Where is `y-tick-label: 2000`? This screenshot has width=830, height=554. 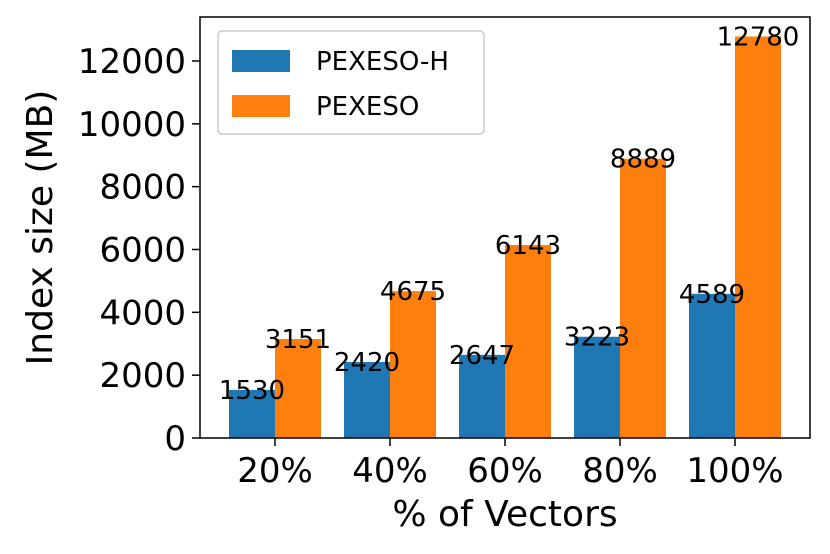 y-tick-label: 2000 is located at coordinates (142, 376).